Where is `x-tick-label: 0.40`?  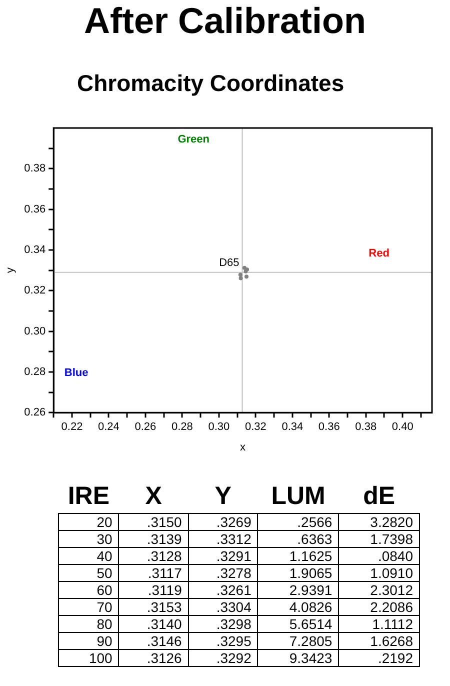 x-tick-label: 0.40 is located at coordinates (403, 427).